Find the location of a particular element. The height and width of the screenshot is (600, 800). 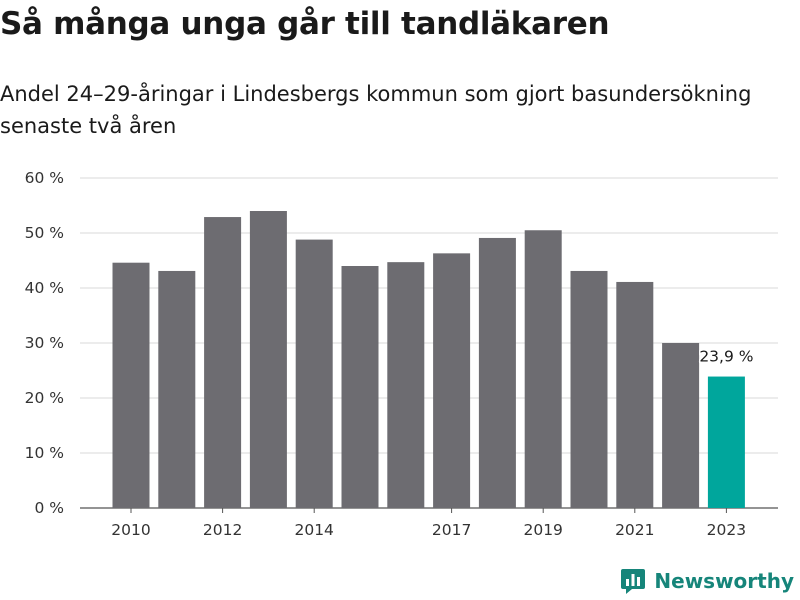

brand-logo: Newsworthy is located at coordinates (707, 581).